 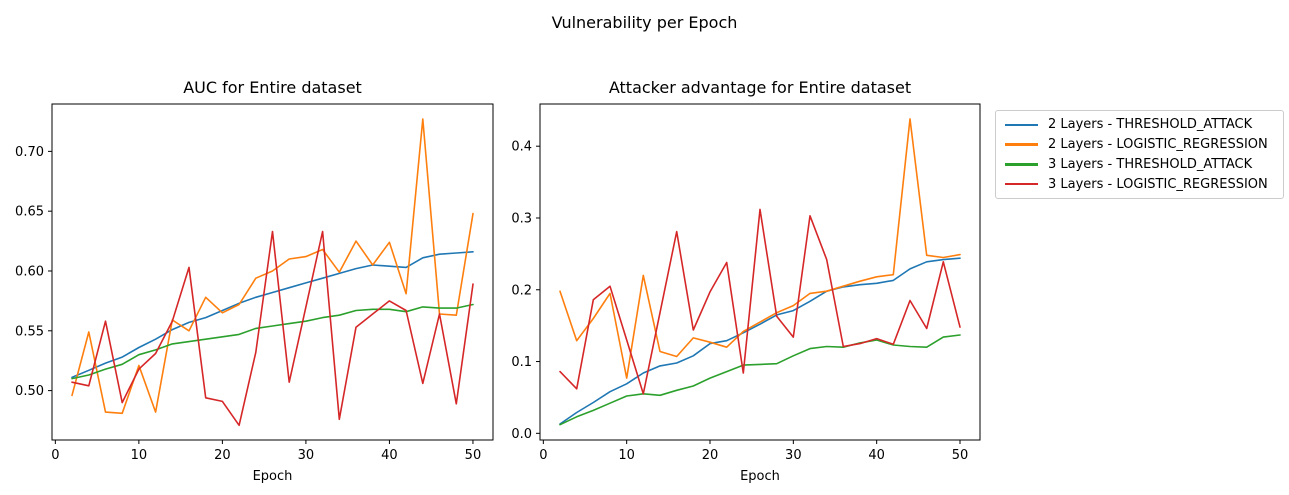 What do you see at coordinates (521, 434) in the screenshot?
I see `y-tick-label: 0.0` at bounding box center [521, 434].